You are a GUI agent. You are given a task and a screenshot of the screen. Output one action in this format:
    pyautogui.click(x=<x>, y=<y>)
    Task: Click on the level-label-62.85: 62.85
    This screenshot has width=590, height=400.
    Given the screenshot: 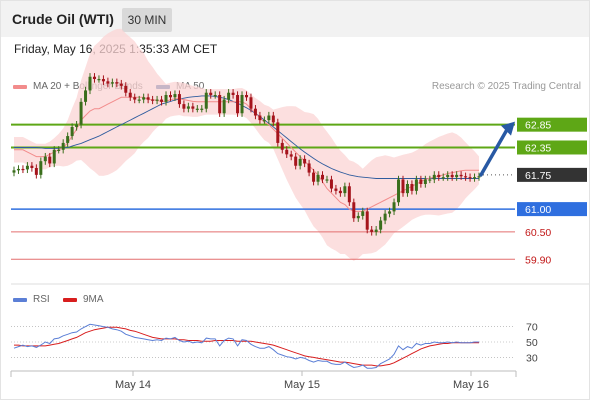 What is the action you would take?
    pyautogui.click(x=552, y=124)
    